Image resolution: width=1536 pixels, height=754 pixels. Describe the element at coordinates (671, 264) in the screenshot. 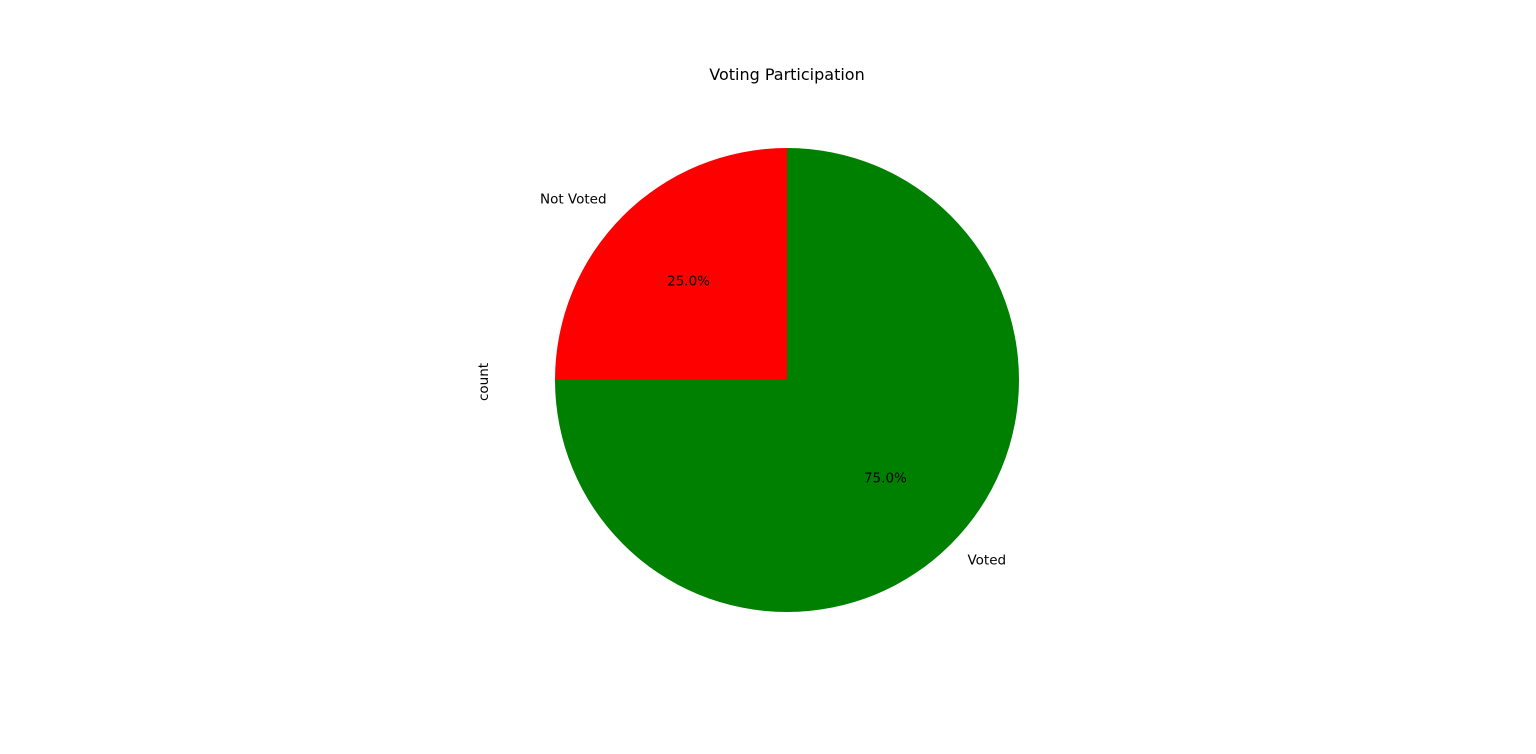

I see `pie-slice-not-voted` at that location.